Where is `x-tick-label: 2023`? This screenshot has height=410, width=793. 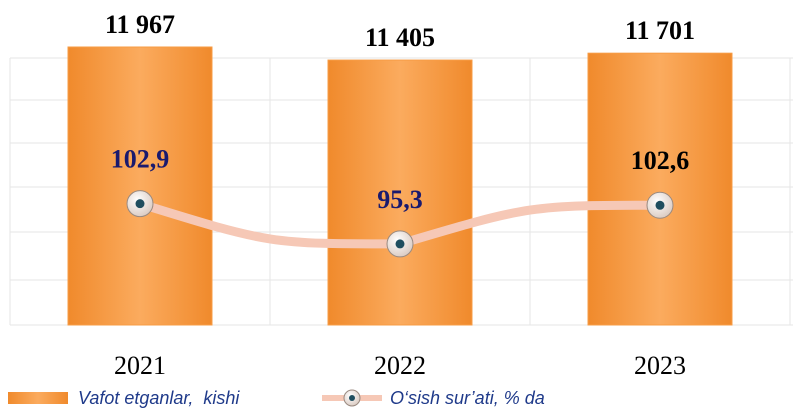 x-tick-label: 2023 is located at coordinates (660, 365).